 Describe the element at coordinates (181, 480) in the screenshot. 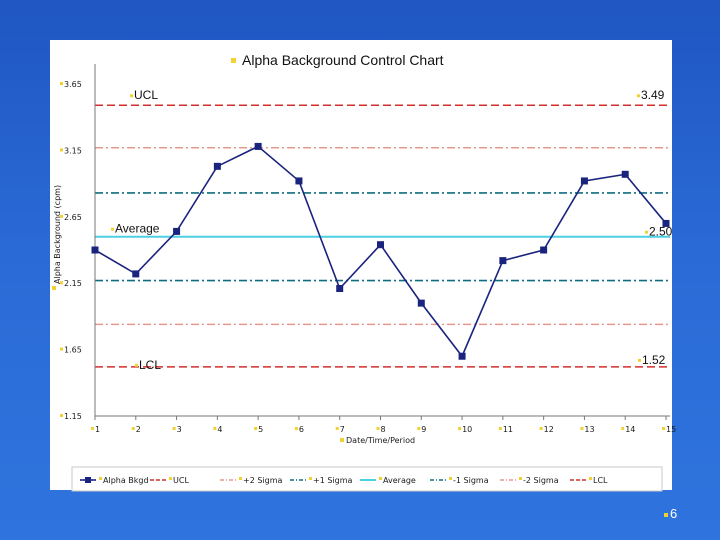

I see `legend-label: UCL` at that location.